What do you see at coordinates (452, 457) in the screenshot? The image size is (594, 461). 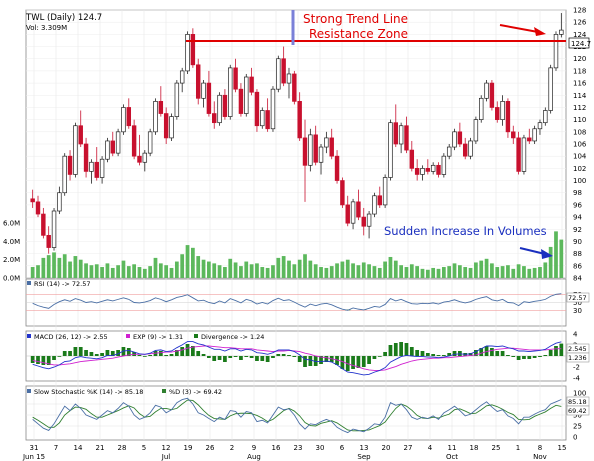 I see `month-label: Oct` at bounding box center [452, 457].